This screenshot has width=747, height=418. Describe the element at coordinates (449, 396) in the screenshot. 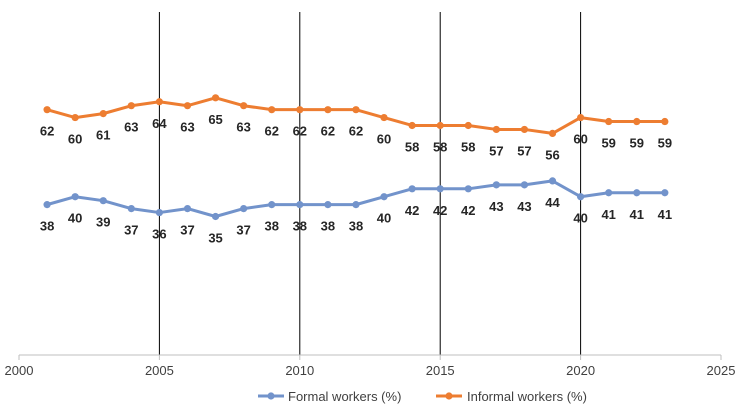

I see `legend-marker-informal` at that location.